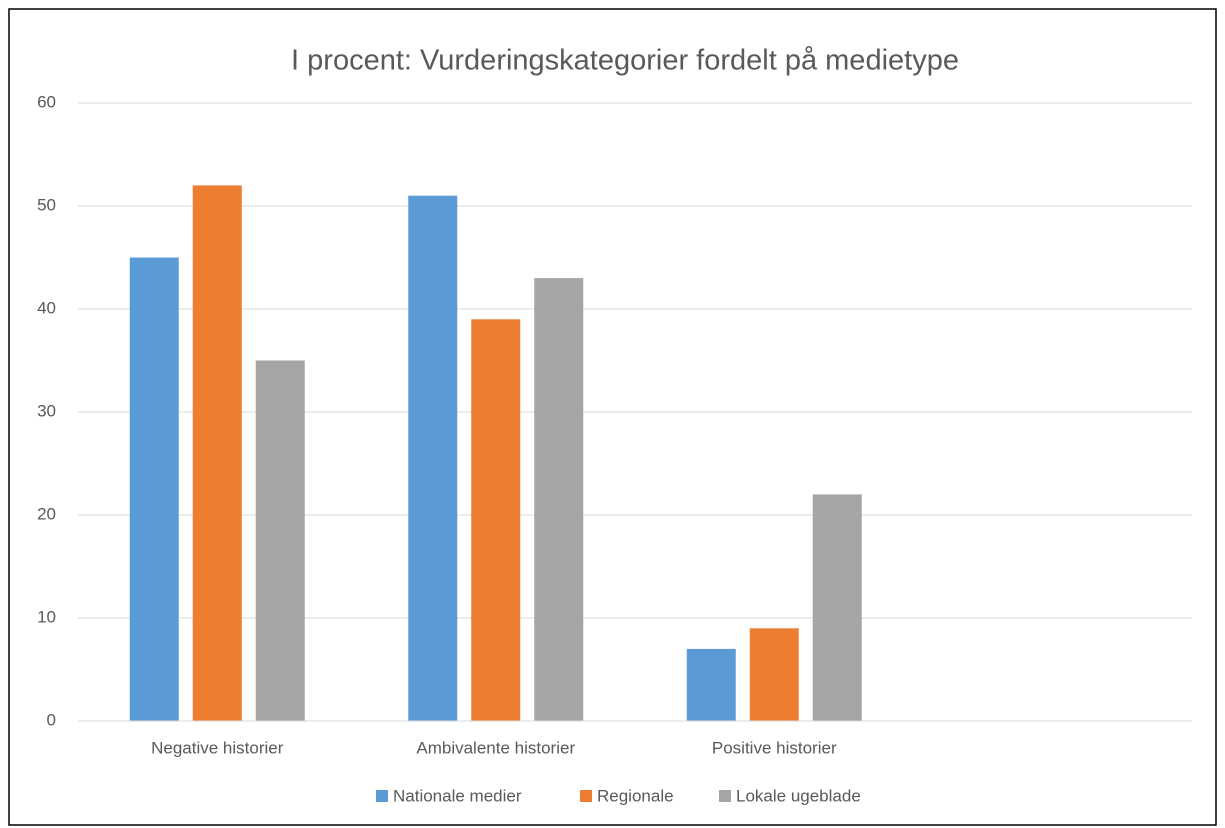 The image size is (1225, 828). I want to click on legend-label: Regionale, so click(635, 795).